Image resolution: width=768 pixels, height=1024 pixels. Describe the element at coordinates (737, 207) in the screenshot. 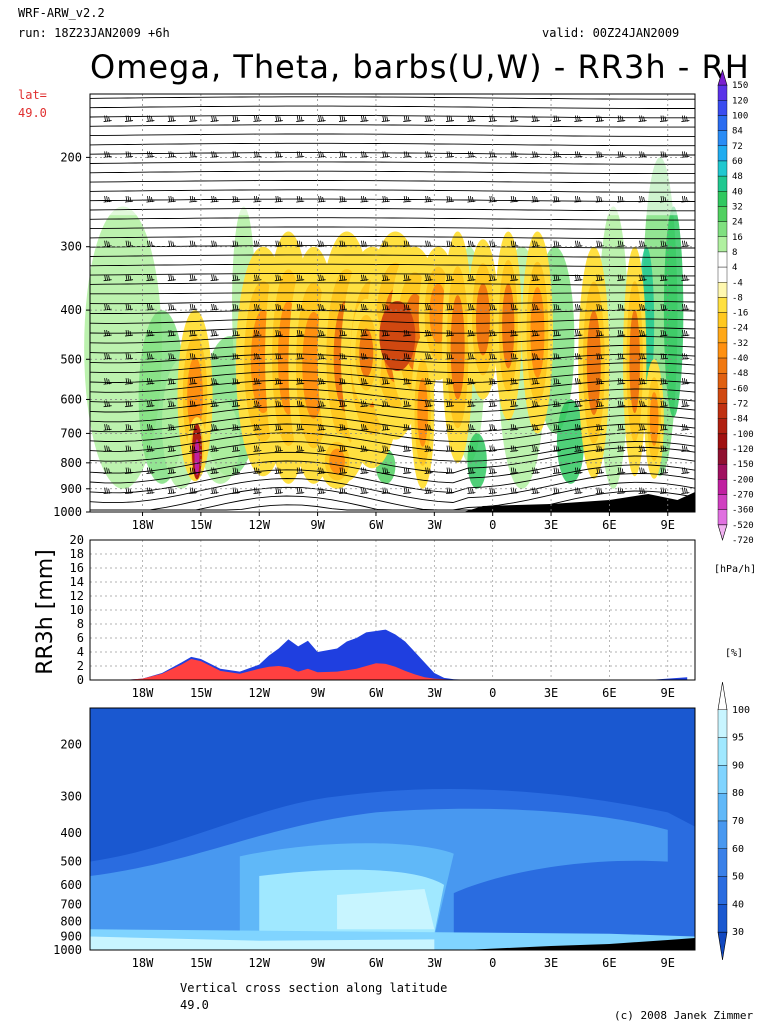

I see `colorbar-label: 32` at that location.